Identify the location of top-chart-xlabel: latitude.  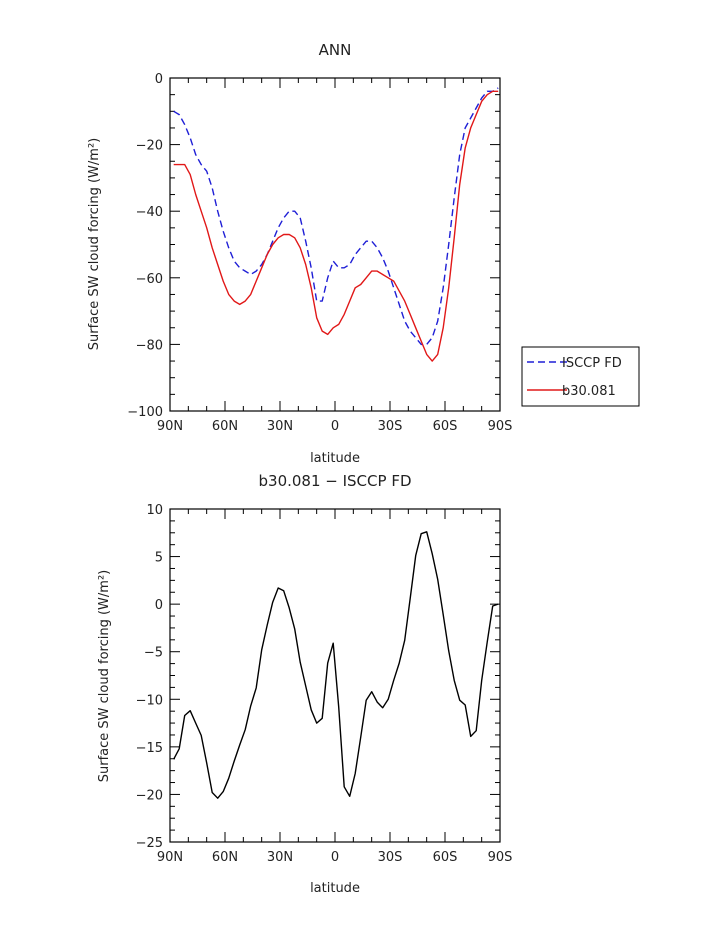
(335, 458).